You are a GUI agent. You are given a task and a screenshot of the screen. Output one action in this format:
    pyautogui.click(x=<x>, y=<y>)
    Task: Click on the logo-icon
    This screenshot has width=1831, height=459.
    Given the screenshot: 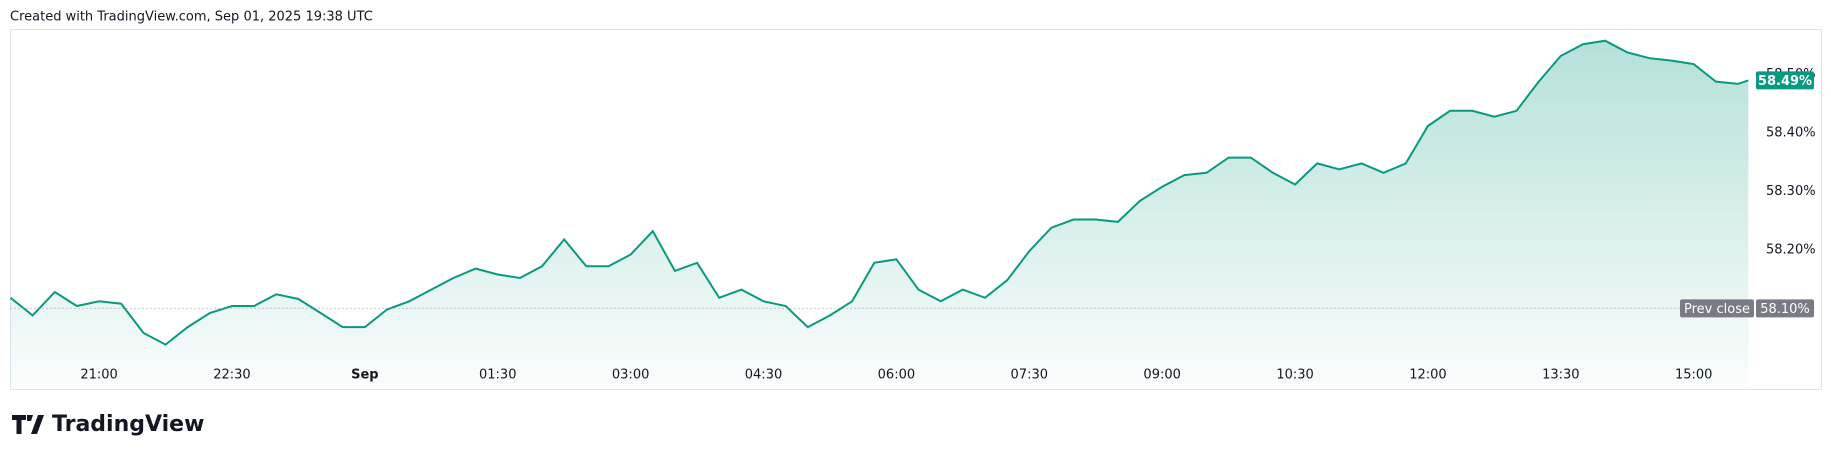 What is the action you would take?
    pyautogui.click(x=28, y=424)
    